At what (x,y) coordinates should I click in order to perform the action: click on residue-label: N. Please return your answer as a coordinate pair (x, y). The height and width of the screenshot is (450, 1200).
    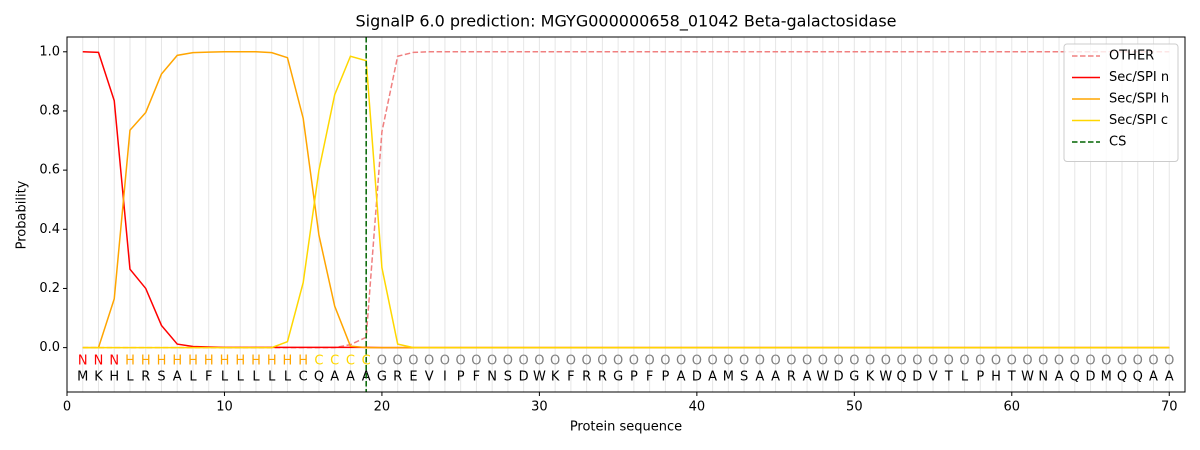
    Looking at the image, I should click on (114, 361).